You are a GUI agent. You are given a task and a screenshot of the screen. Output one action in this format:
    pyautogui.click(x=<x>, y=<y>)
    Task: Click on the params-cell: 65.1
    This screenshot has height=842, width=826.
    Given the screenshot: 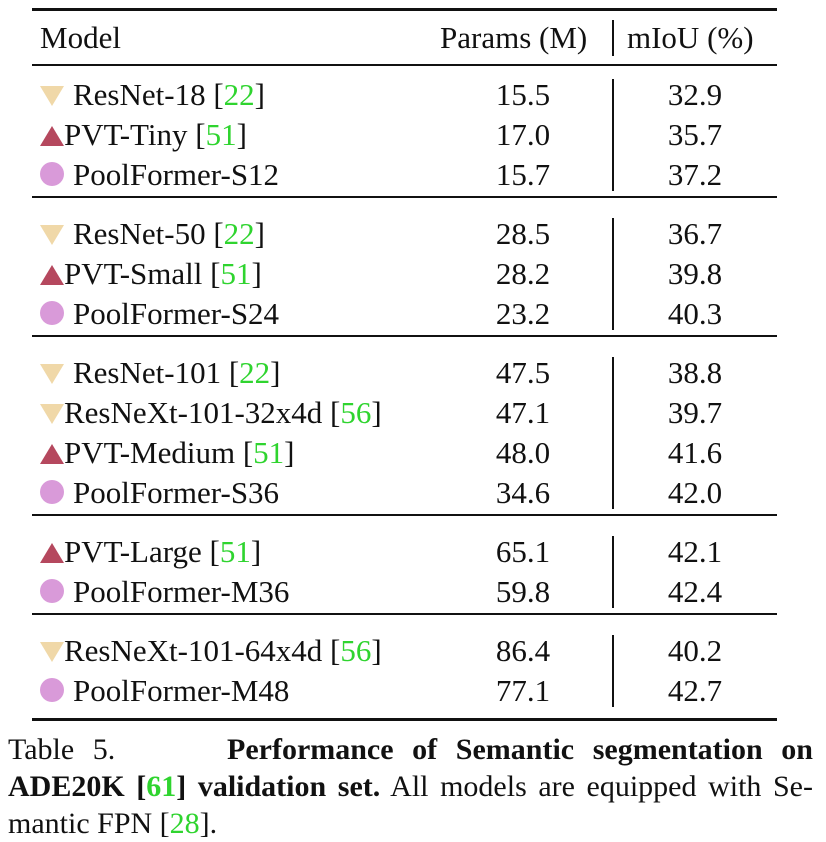 What is the action you would take?
    pyautogui.click(x=523, y=551)
    